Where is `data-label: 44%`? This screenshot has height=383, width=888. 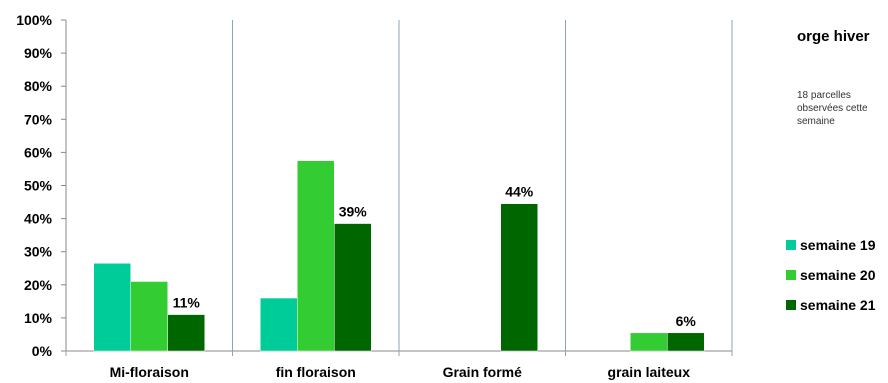 data-label: 44% is located at coordinates (519, 192).